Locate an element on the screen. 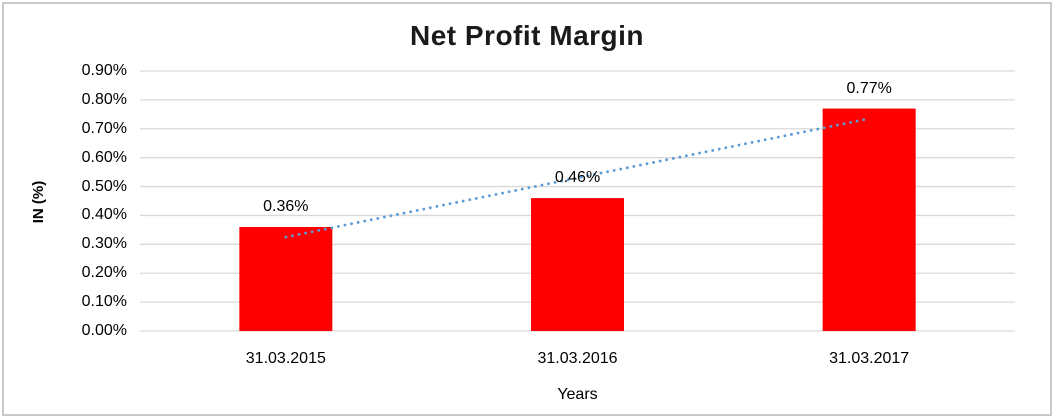 Image resolution: width=1054 pixels, height=418 pixels. bar-31.03.2016 is located at coordinates (577, 264).